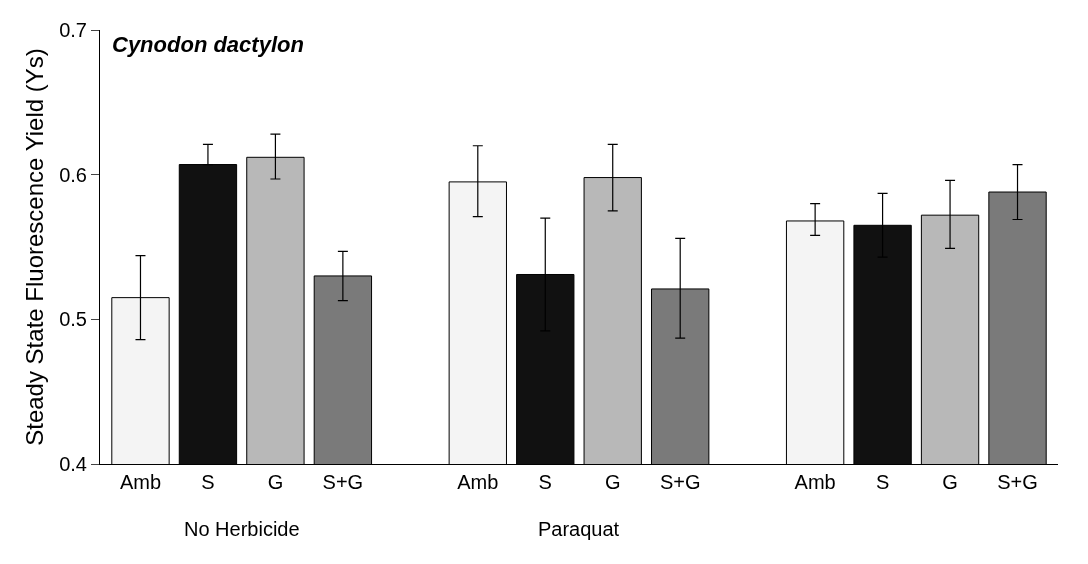 This screenshot has width=1088, height=564. I want to click on y-tick-label: 0.6, so click(73, 174).